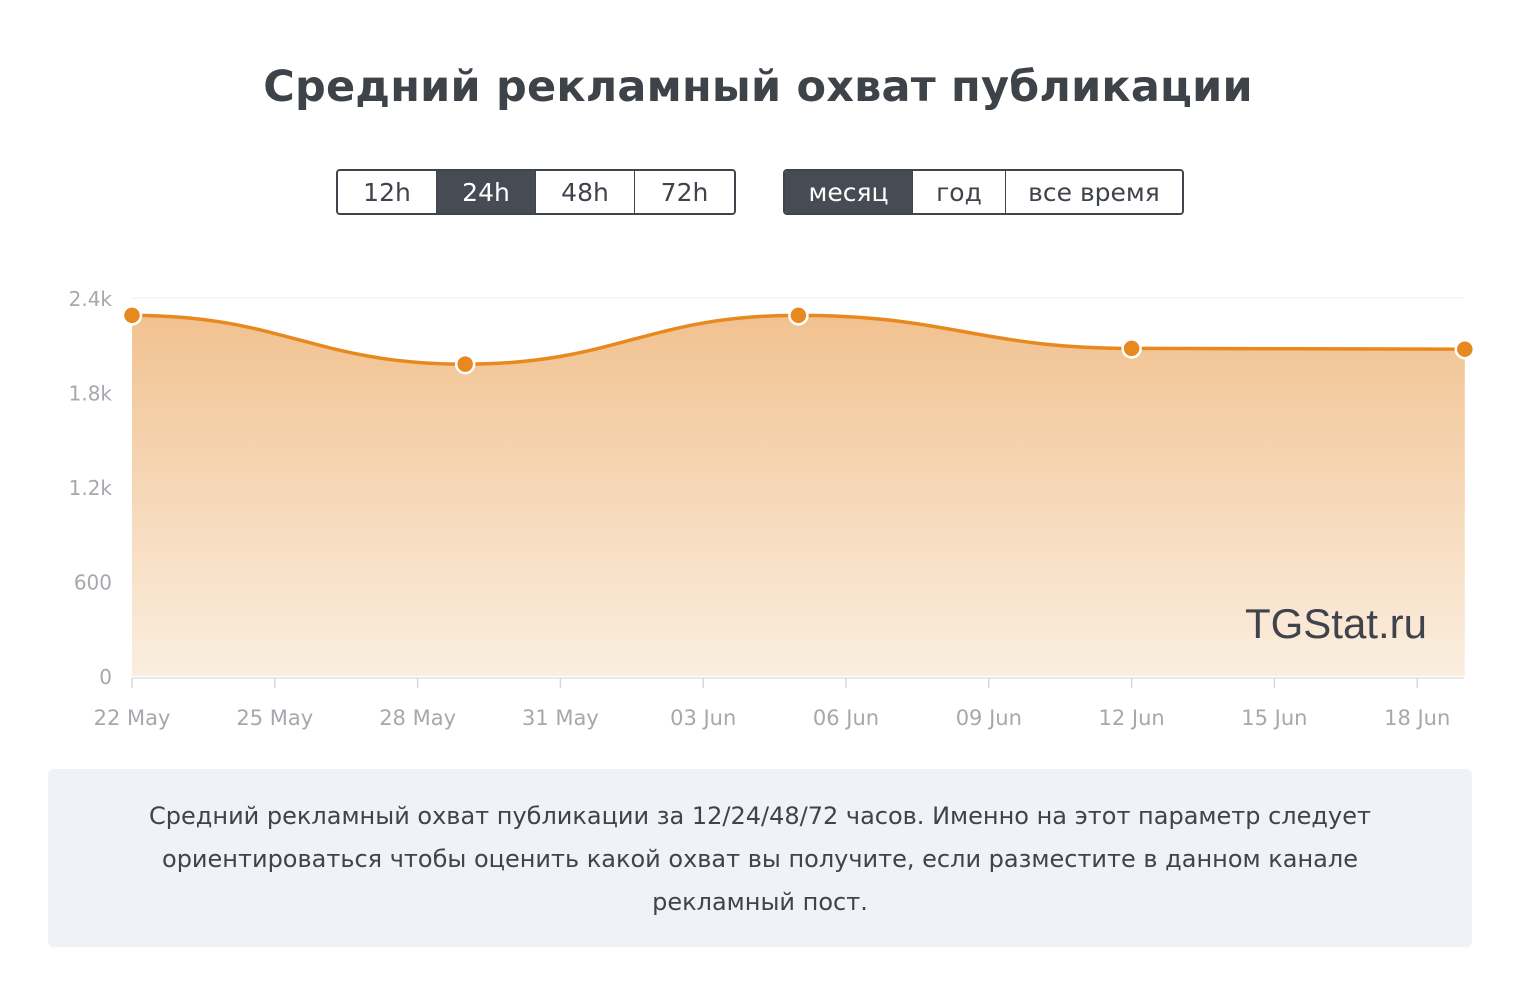 The image size is (1516, 990). Describe the element at coordinates (846, 718) in the screenshot. I see `x-tick-label: 06 Jun` at that location.